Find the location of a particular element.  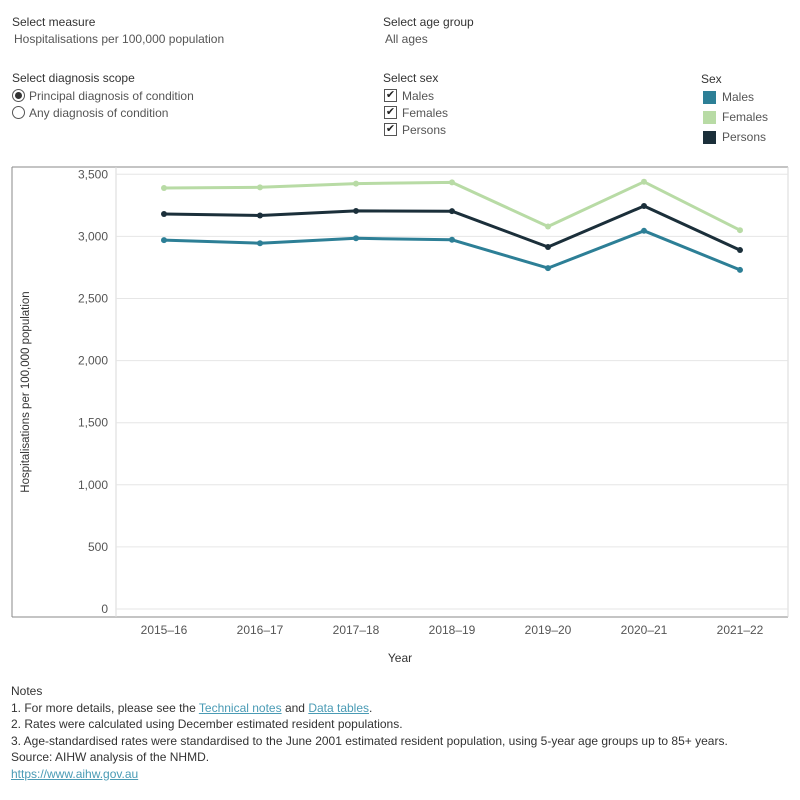

checkbox-males: ✔ Males is located at coordinates (416, 95).